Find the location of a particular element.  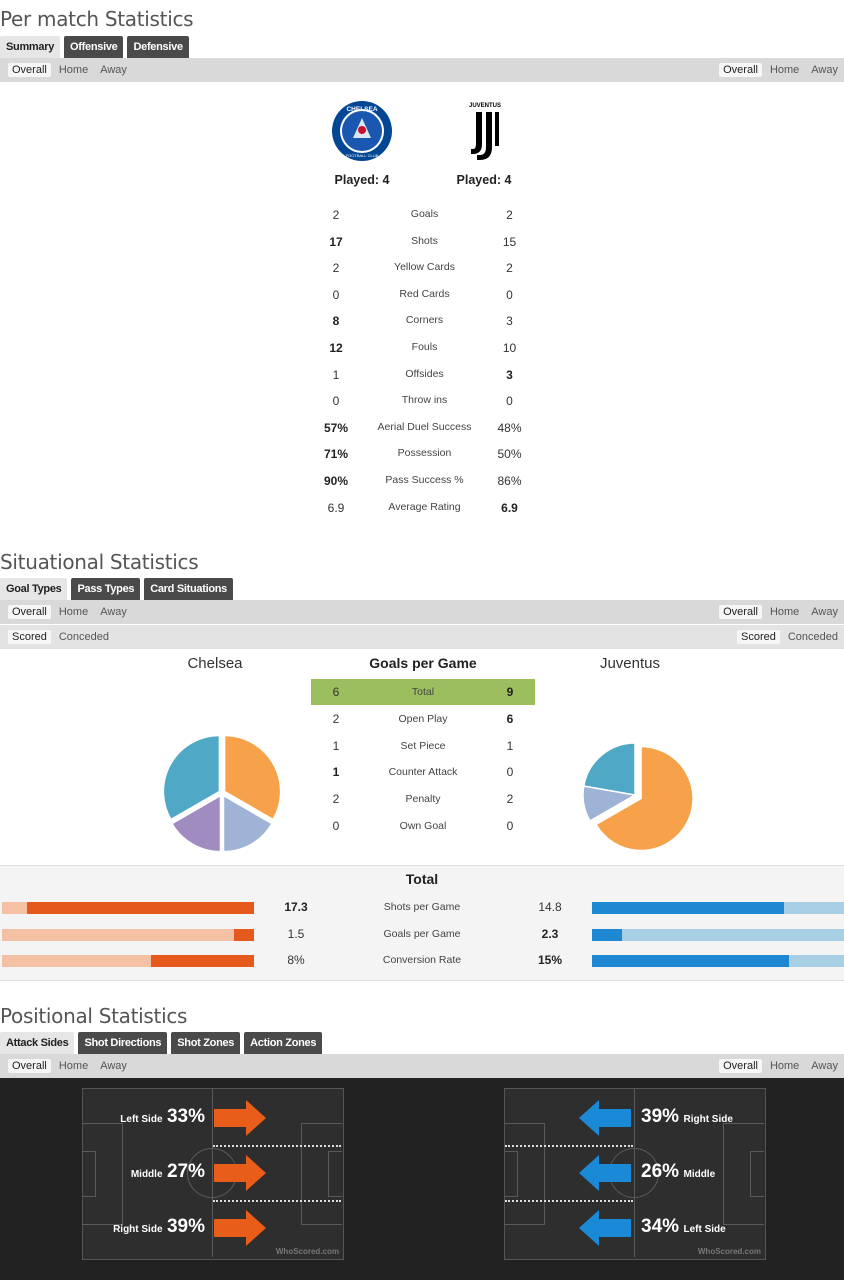

home-value: 6 is located at coordinates (336, 692).